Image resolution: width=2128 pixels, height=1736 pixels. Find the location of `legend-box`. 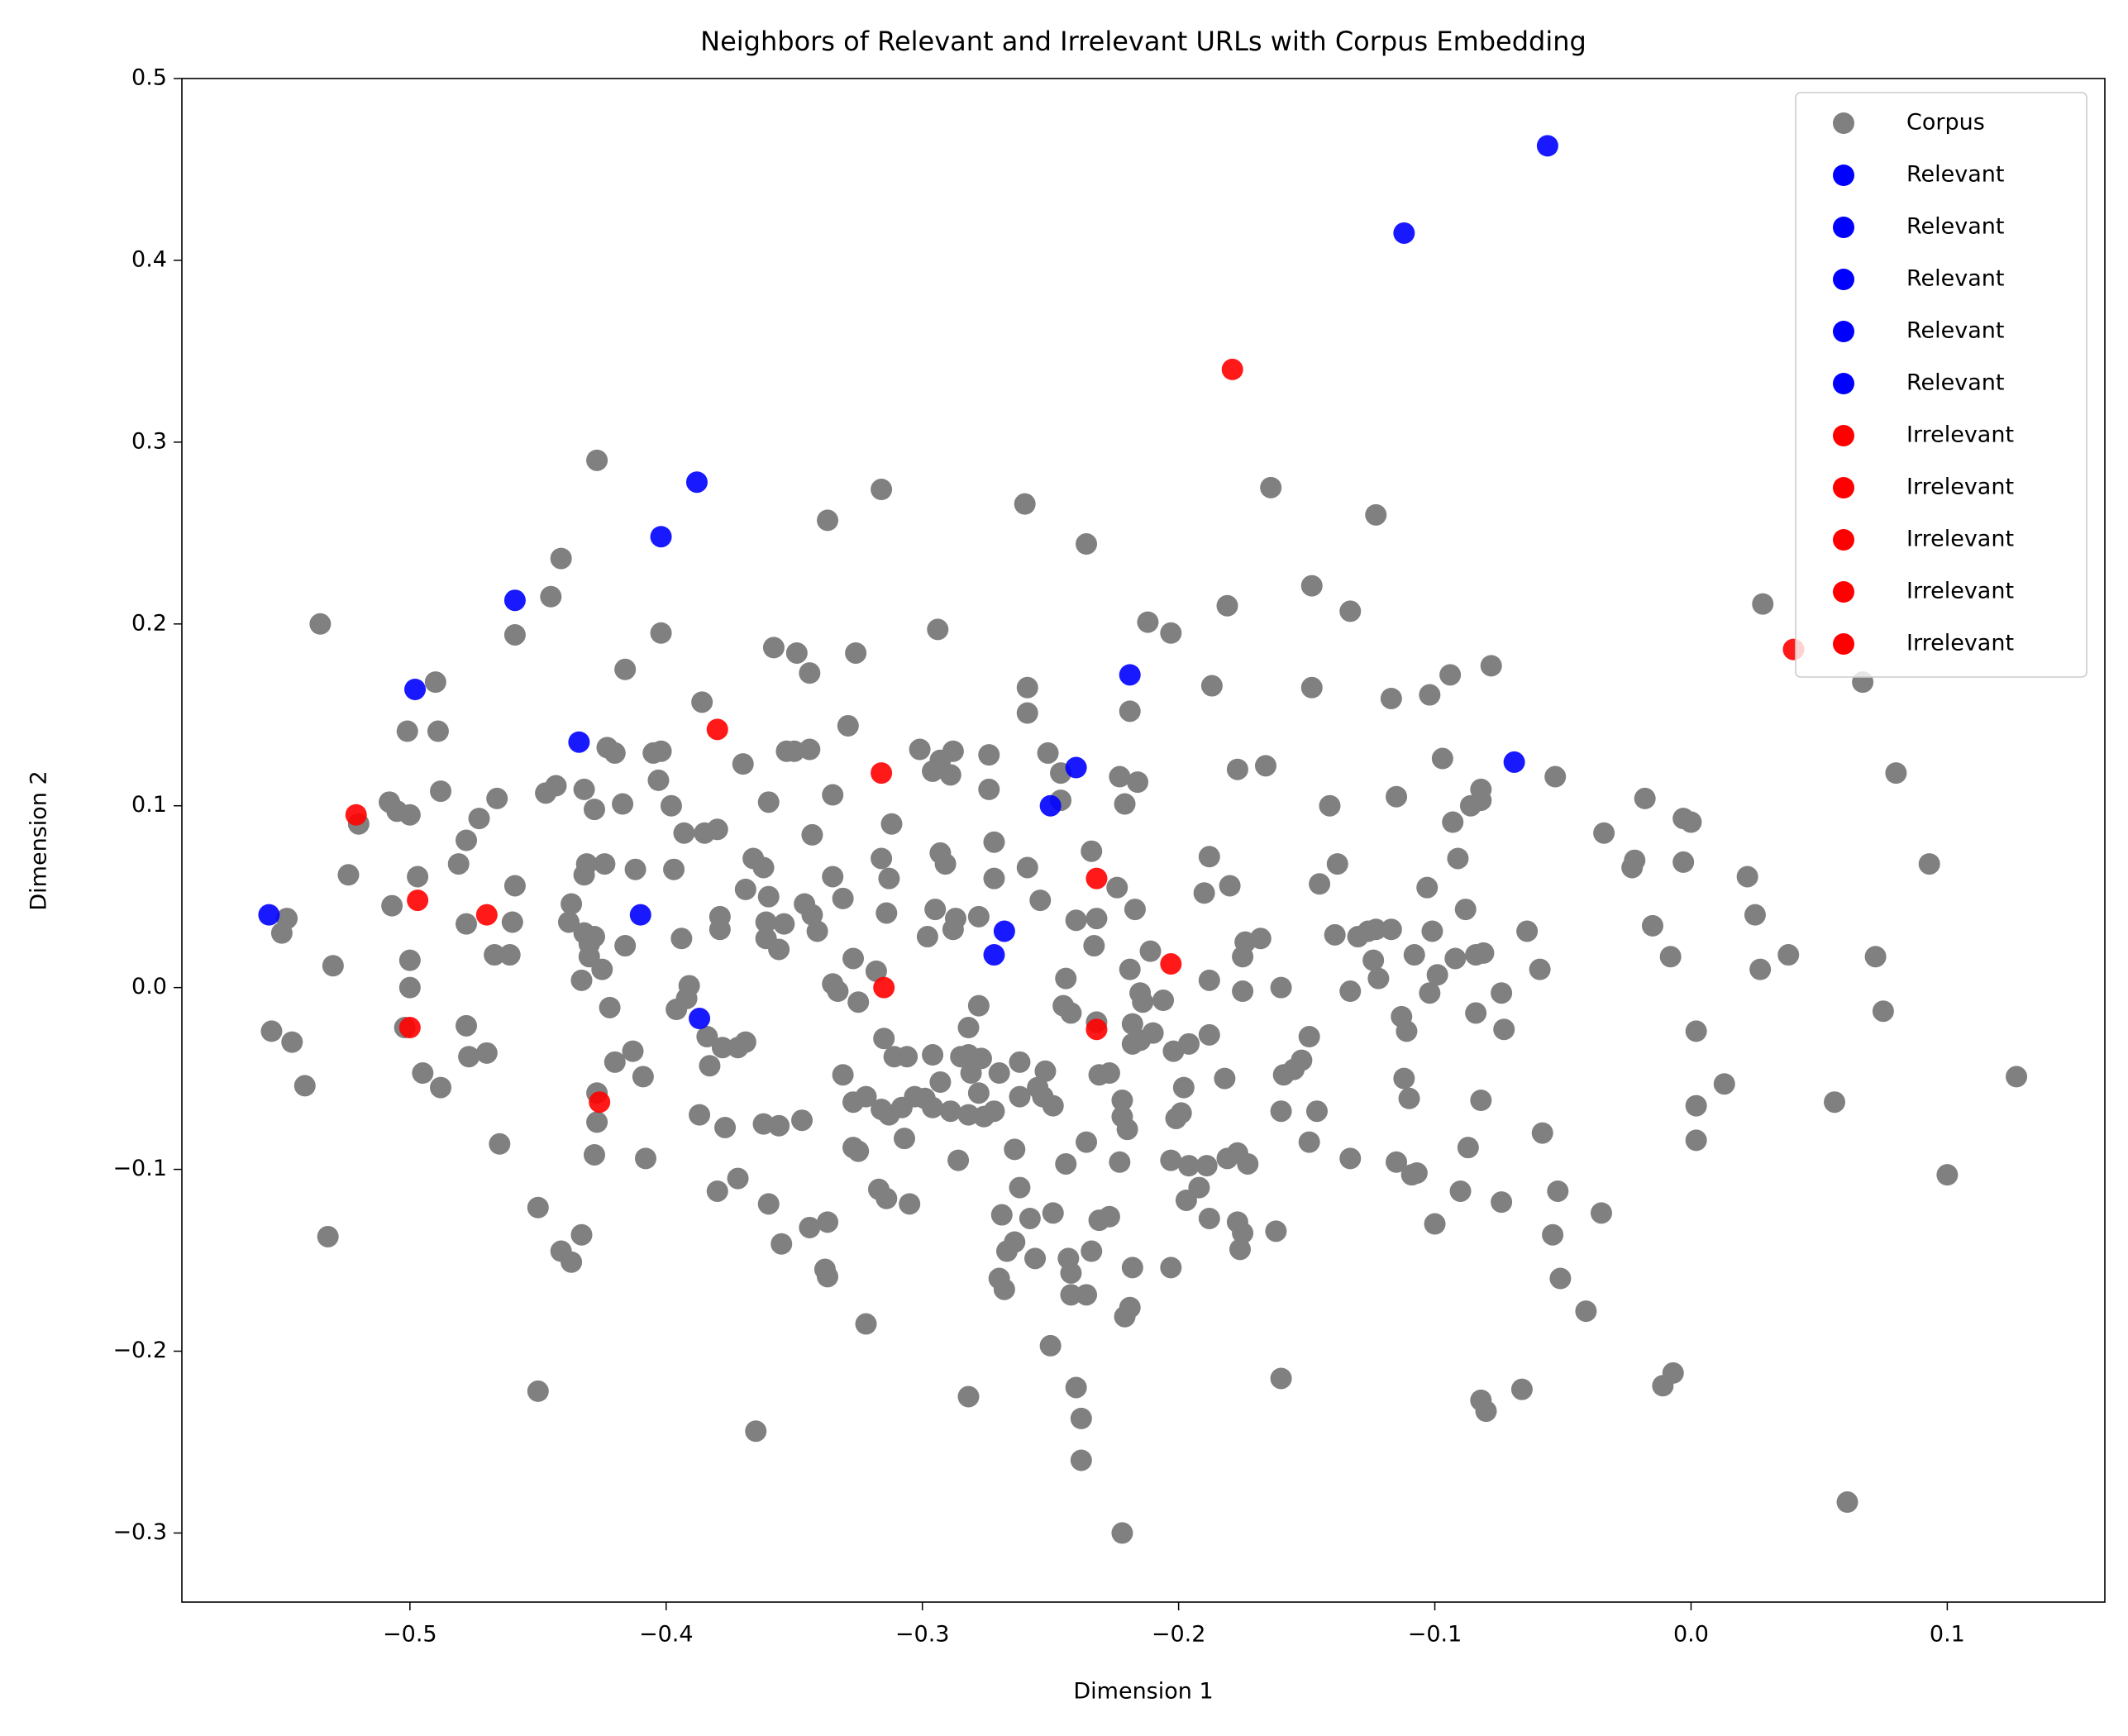

legend-box is located at coordinates (1941, 385).